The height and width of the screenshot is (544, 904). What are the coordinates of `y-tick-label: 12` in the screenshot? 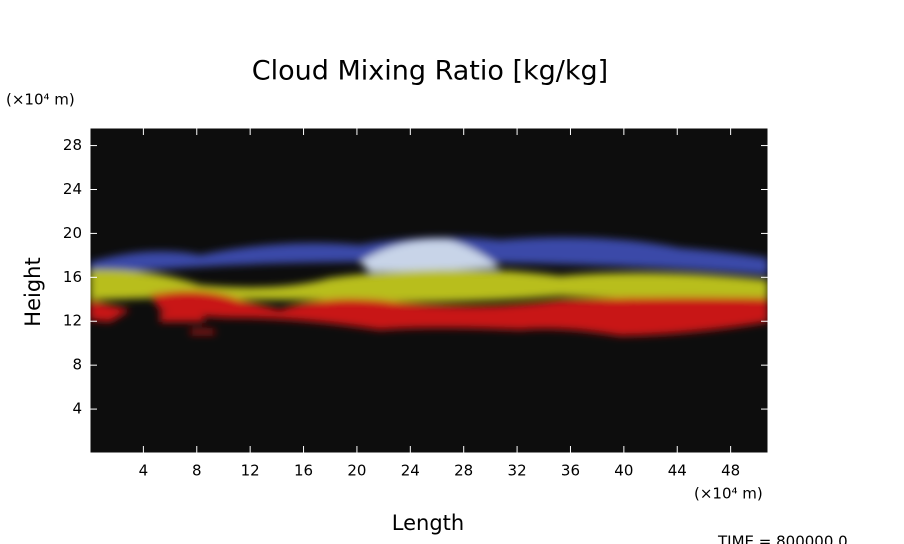 It's located at (72, 321).